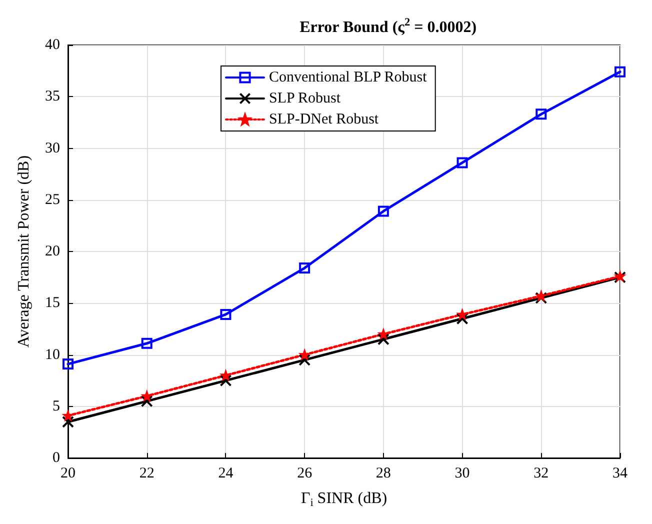  I want to click on y-tick-label: 20, so click(52, 252).